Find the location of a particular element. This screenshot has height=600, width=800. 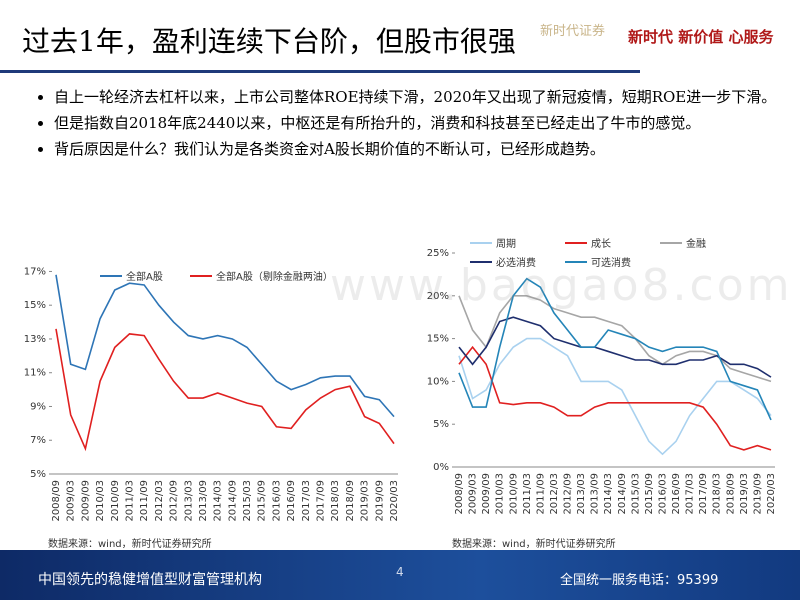

y-tick-label: 13% is located at coordinates (35, 339).